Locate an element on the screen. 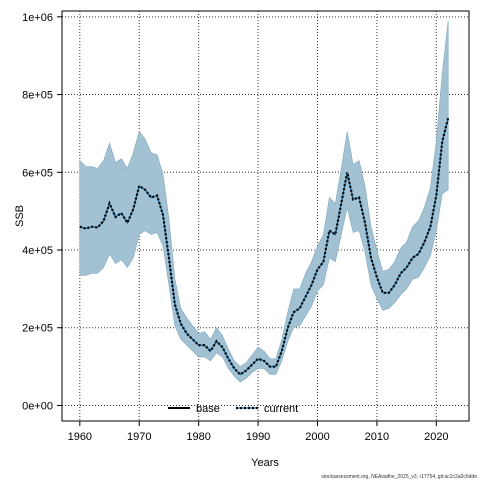  x-axis-title: Years is located at coordinates (265, 463).